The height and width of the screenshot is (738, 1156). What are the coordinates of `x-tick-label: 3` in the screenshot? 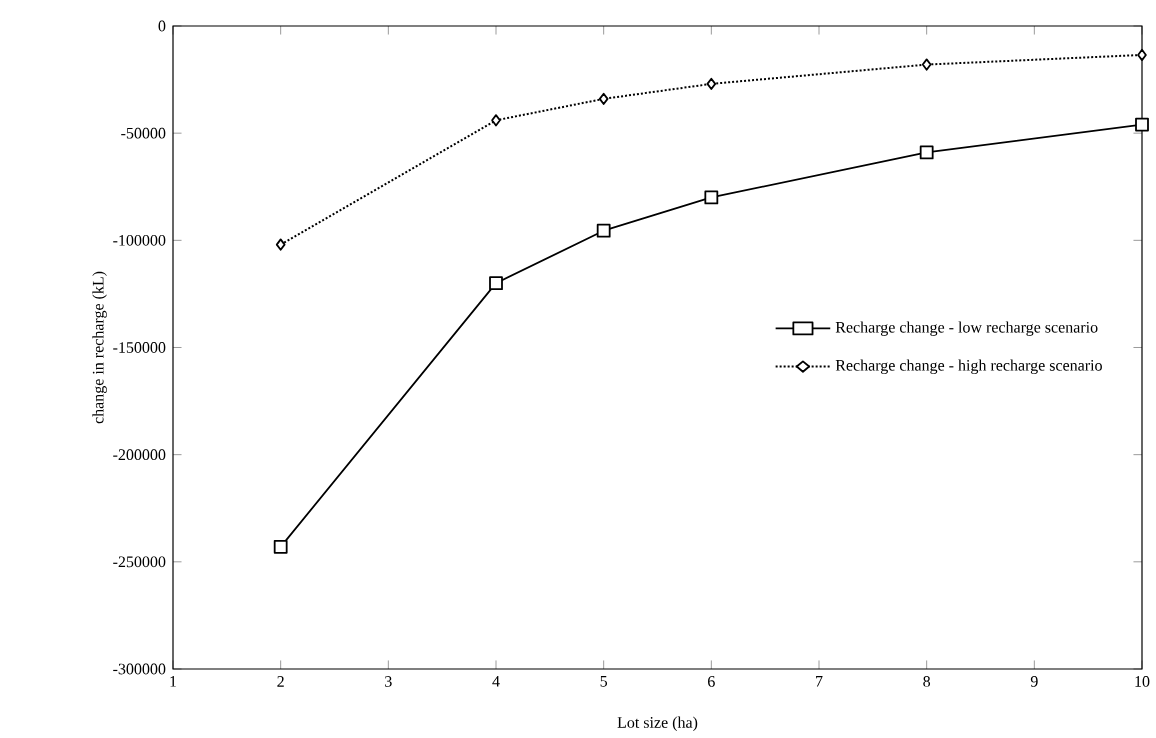 It's located at (388, 681).